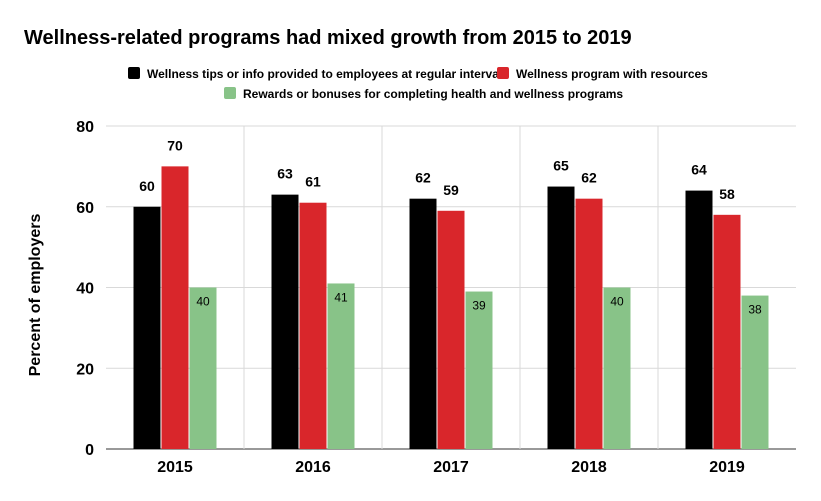  What do you see at coordinates (35, 295) in the screenshot?
I see `y-axis-title: Percent of employers` at bounding box center [35, 295].